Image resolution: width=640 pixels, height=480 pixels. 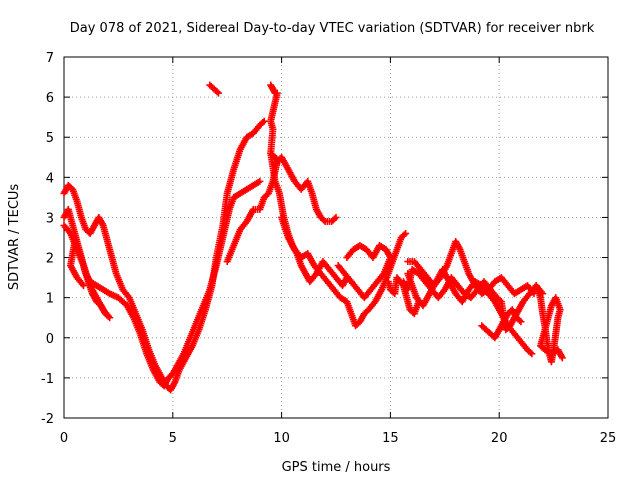 What do you see at coordinates (50, 218) in the screenshot?
I see `y-tick-label: 3` at bounding box center [50, 218].